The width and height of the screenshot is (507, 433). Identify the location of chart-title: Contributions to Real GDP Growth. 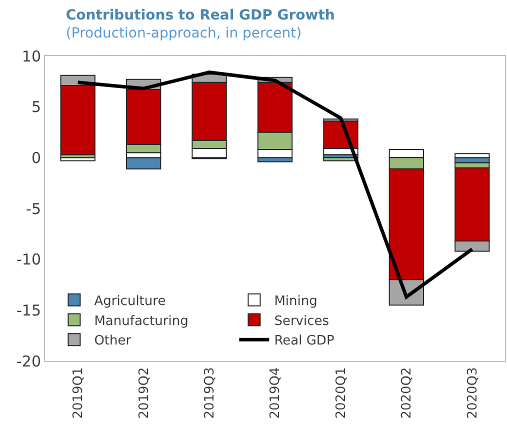
(200, 15).